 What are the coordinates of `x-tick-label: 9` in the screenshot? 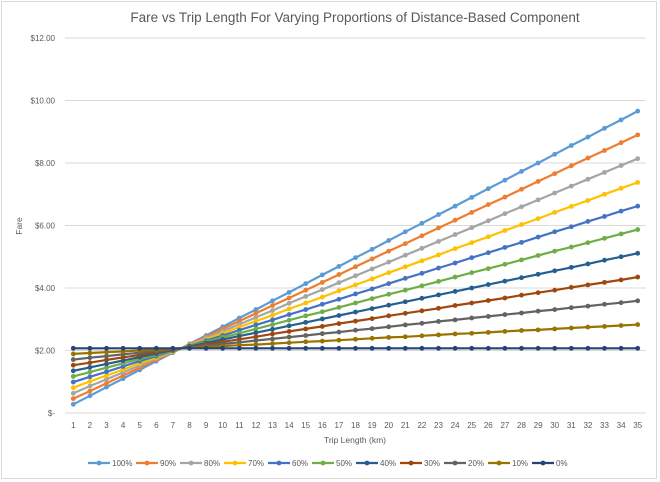 It's located at (206, 425).